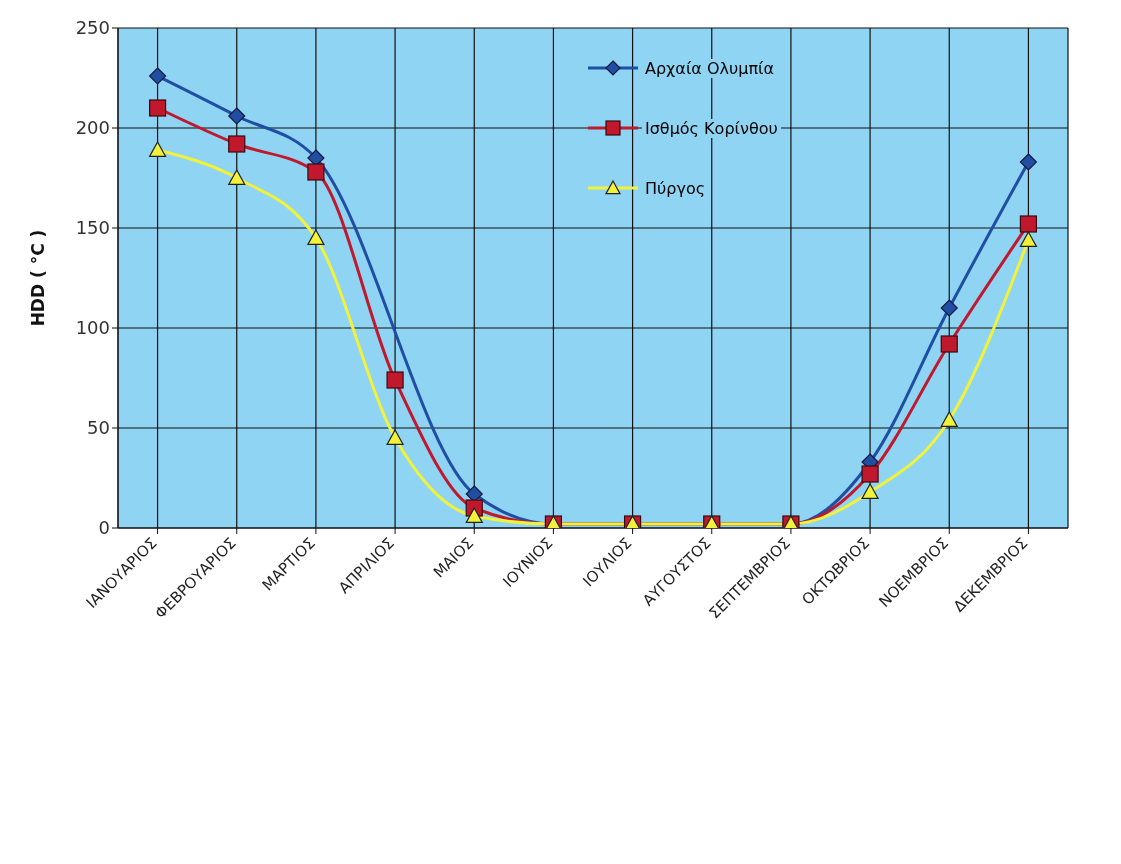 The image size is (1121, 864). What do you see at coordinates (711, 128) in the screenshot?
I see `legend-label: Ισθμός Κορίνθου` at bounding box center [711, 128].